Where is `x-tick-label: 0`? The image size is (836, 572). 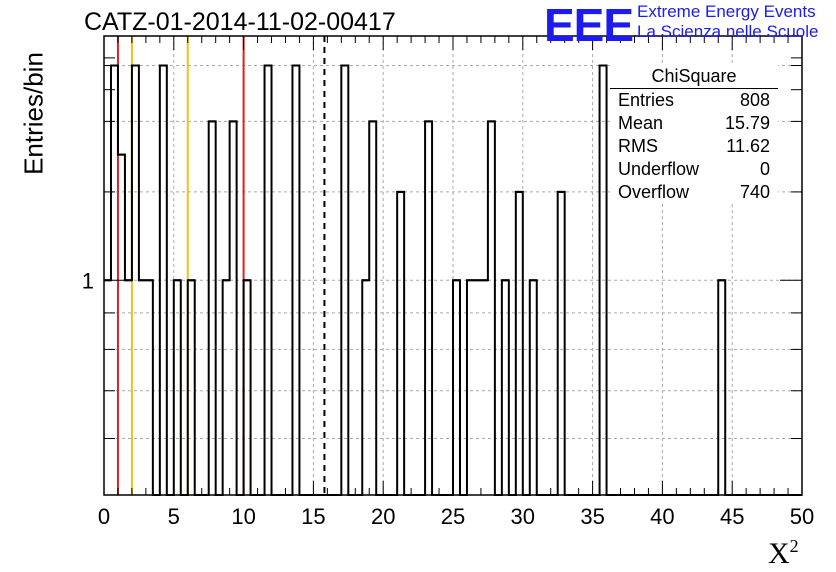 x-tick-label: 0 is located at coordinates (104, 516).